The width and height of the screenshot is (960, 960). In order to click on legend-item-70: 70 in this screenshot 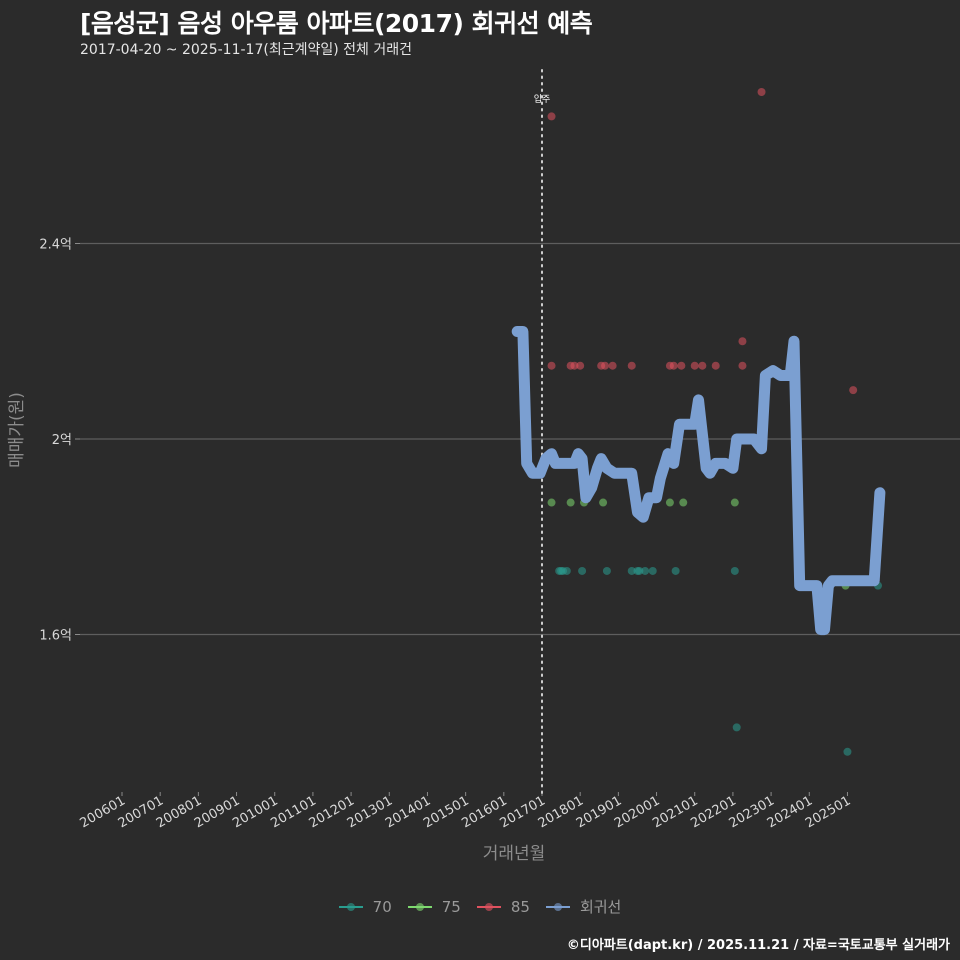, I will do `click(365, 906)`.